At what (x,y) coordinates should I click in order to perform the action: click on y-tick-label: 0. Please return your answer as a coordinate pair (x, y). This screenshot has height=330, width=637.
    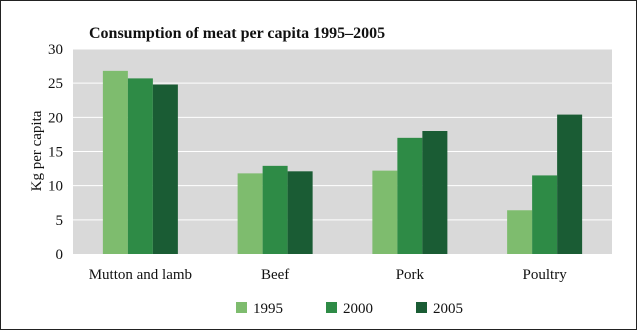
    Looking at the image, I should click on (60, 255).